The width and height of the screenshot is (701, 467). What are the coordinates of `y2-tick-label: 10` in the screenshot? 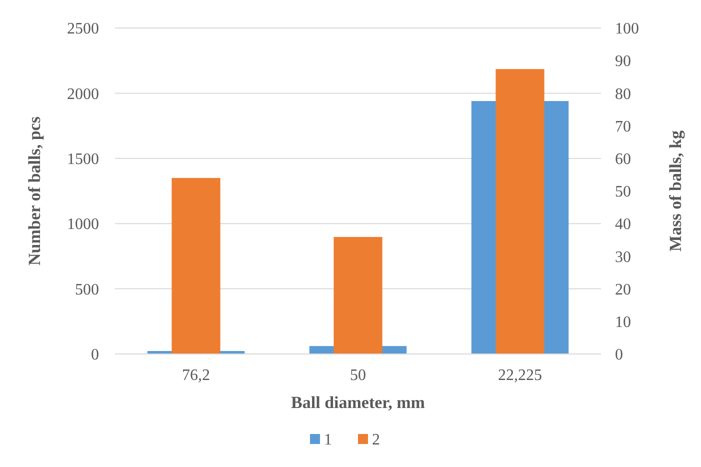 It's located at (623, 322).